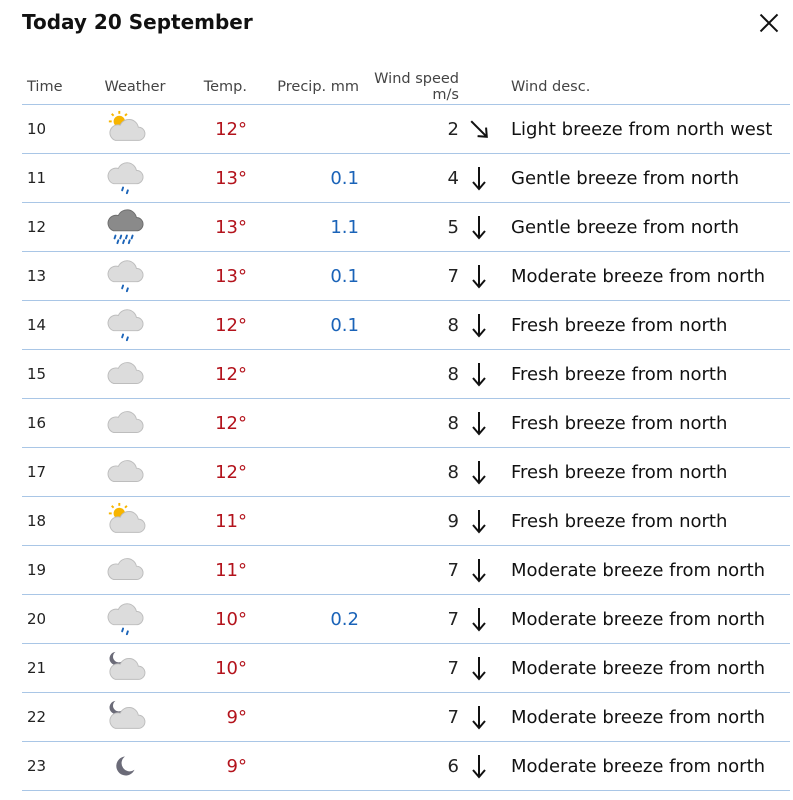  Describe the element at coordinates (644, 129) in the screenshot. I see `row-wind-description: Light breeze from north west` at that location.